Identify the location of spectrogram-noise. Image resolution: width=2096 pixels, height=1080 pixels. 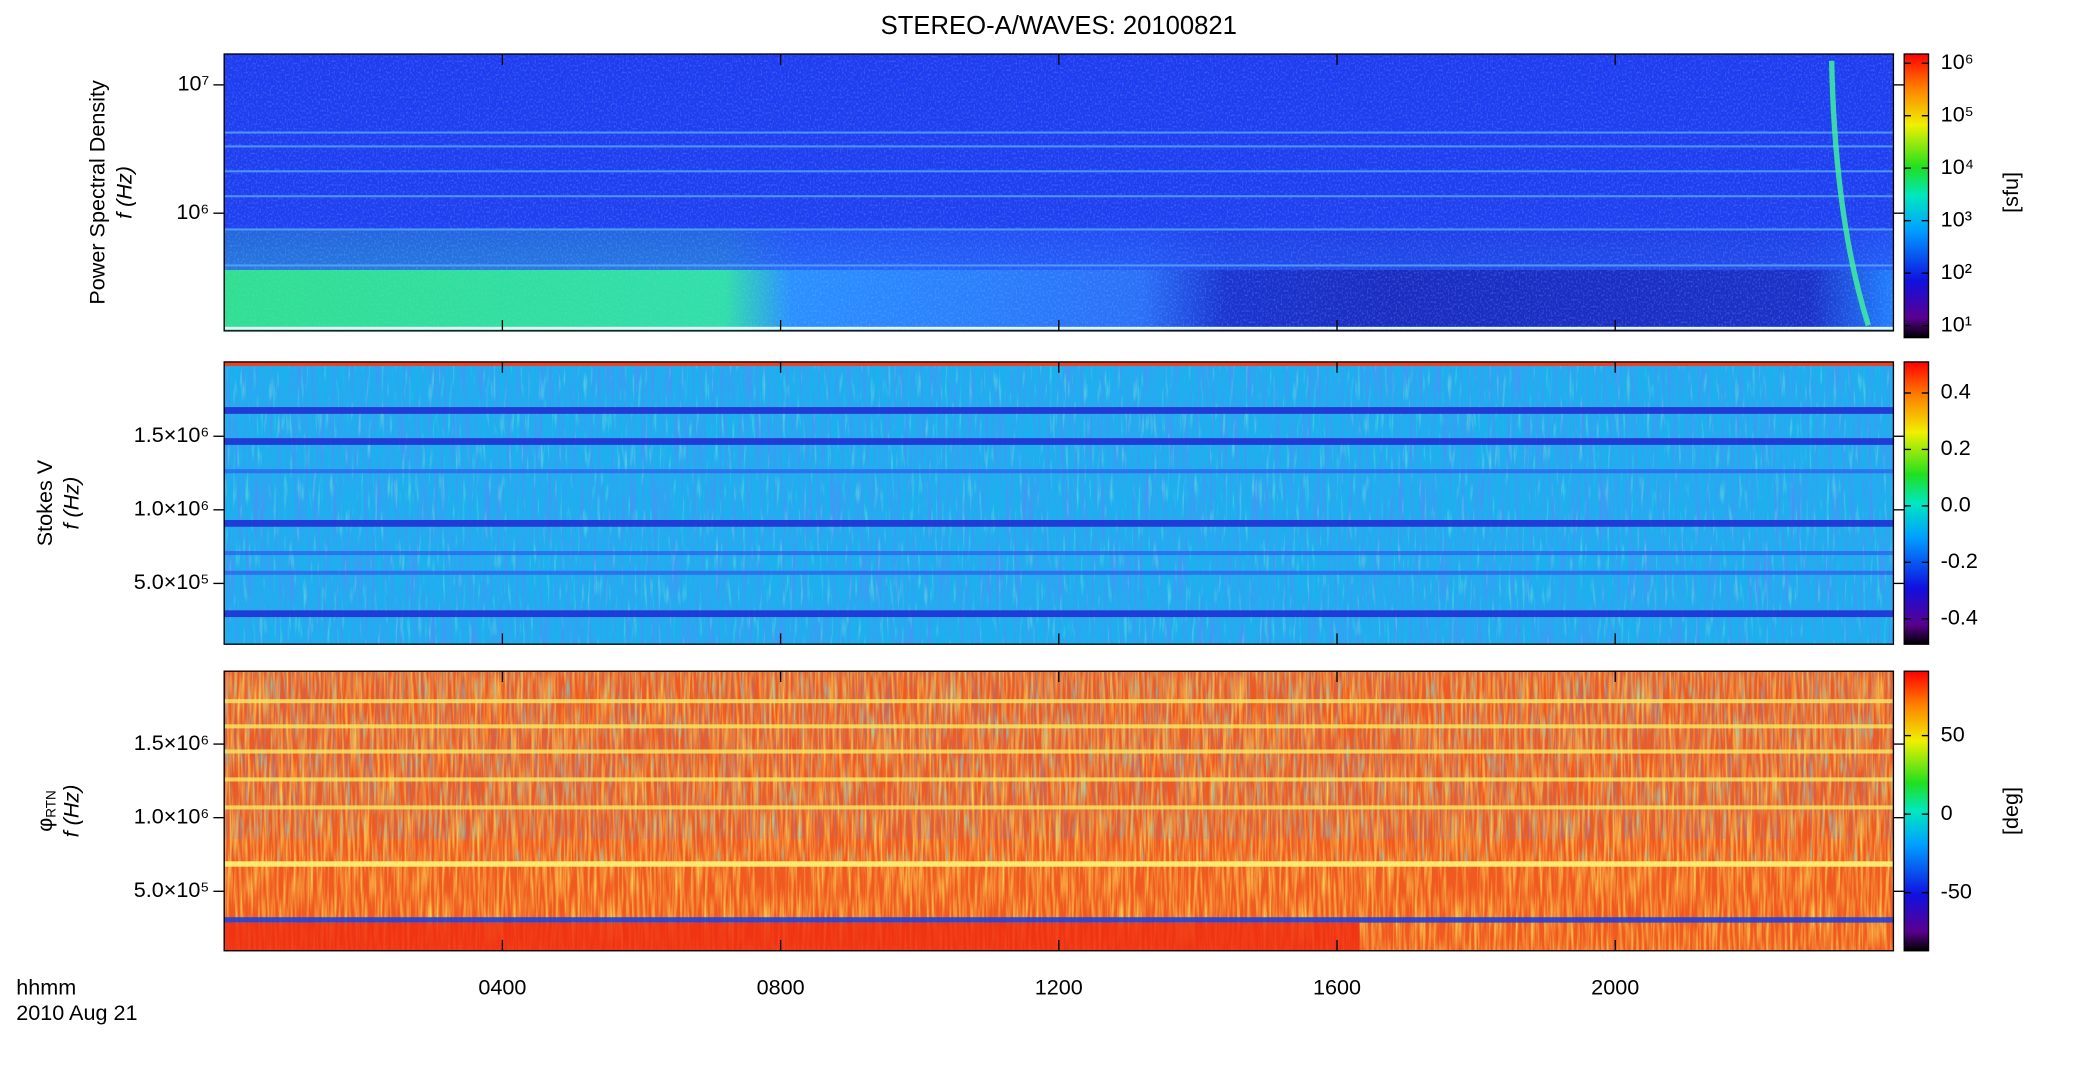
(1059, 755).